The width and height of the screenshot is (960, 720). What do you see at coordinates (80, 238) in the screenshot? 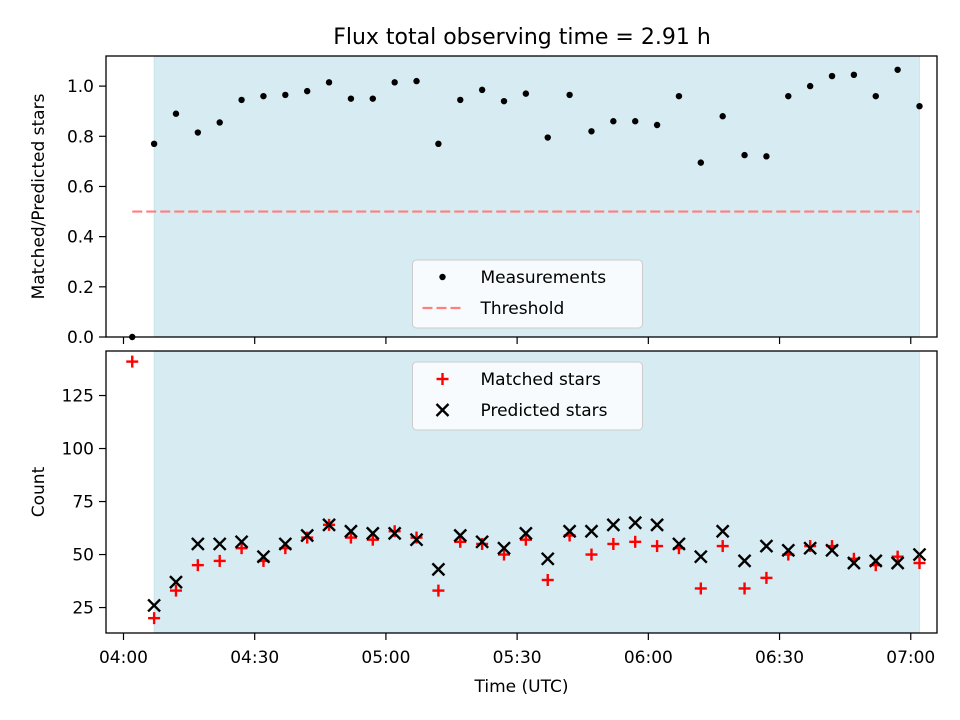
I see `y-tick-label: 0.4` at bounding box center [80, 238].